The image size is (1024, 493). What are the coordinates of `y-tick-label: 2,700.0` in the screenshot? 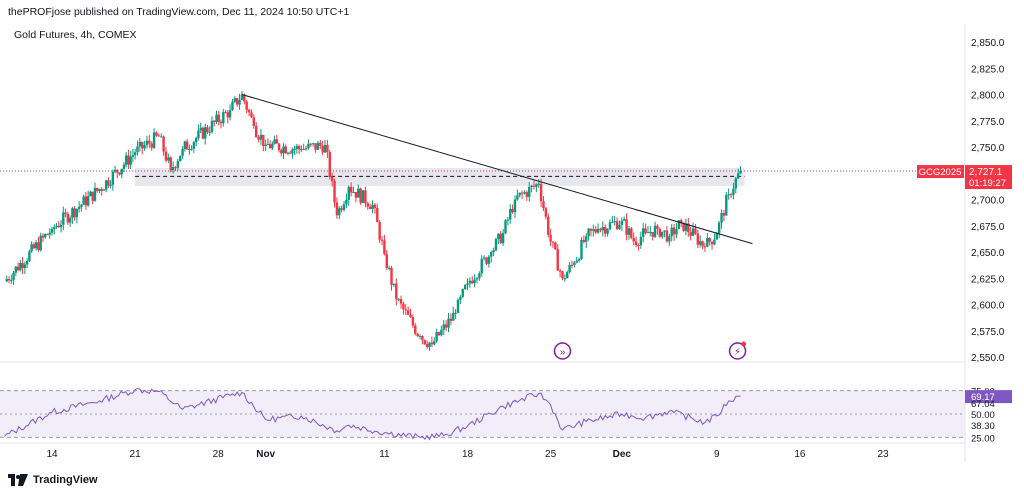 It's located at (988, 201).